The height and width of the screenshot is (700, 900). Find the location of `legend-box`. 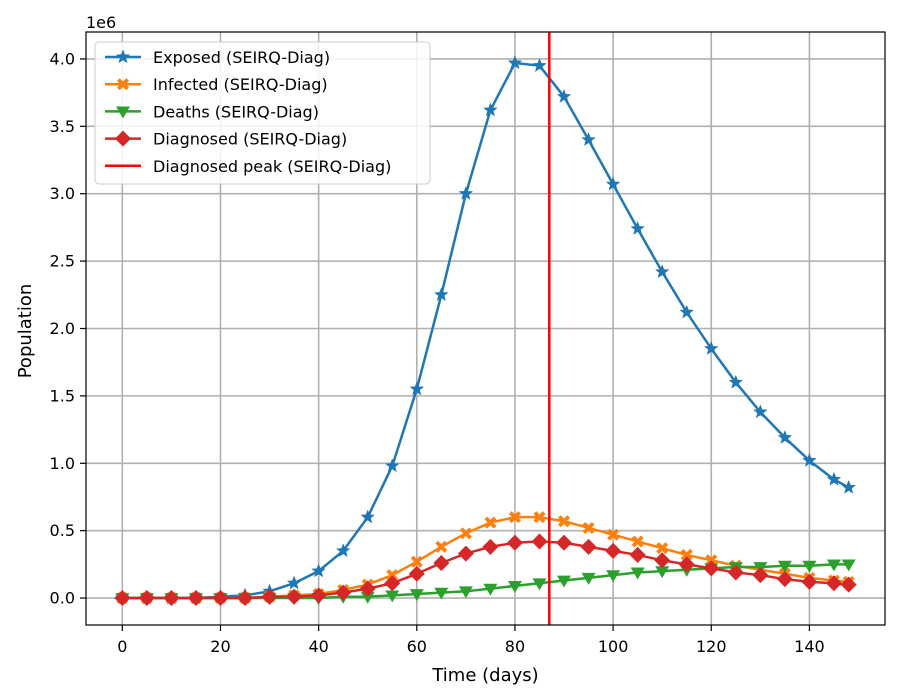

legend-box is located at coordinates (262, 113).